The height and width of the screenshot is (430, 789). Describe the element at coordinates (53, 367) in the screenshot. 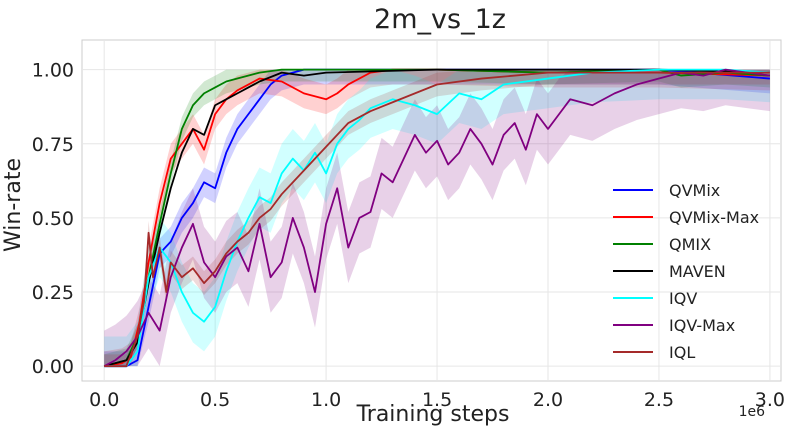

I see `y-tick-label: 0.00` at that location.